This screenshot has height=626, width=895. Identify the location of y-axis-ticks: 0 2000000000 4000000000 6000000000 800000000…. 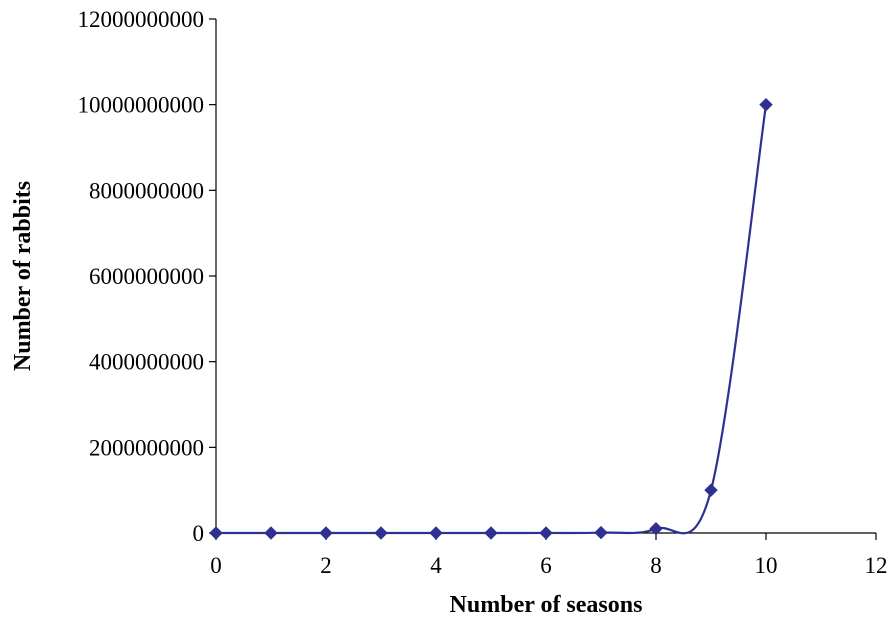
(147, 276).